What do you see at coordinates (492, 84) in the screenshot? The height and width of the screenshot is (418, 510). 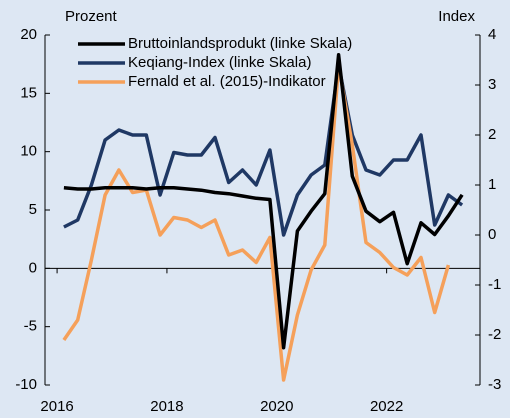 I see `y2-tick-label: 3` at bounding box center [492, 84].